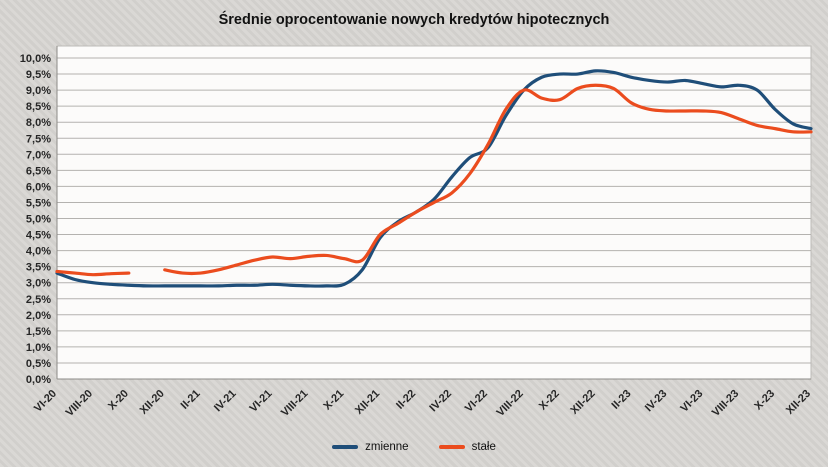 The image size is (828, 467). Describe the element at coordinates (440, 401) in the screenshot. I see `x-tick-label: IV-22` at that location.